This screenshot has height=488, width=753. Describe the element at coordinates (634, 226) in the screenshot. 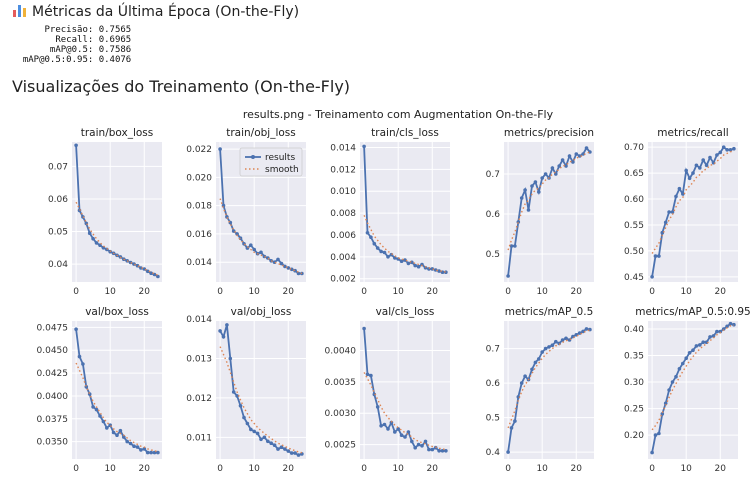

I see `y-tick-label: 0.55` at that location.